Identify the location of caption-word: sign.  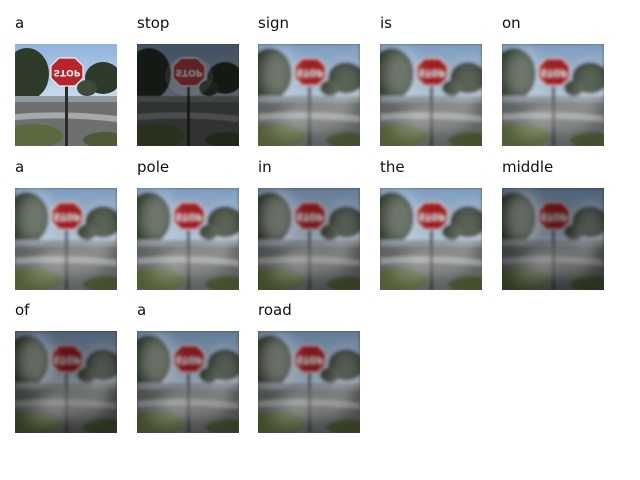
(274, 23).